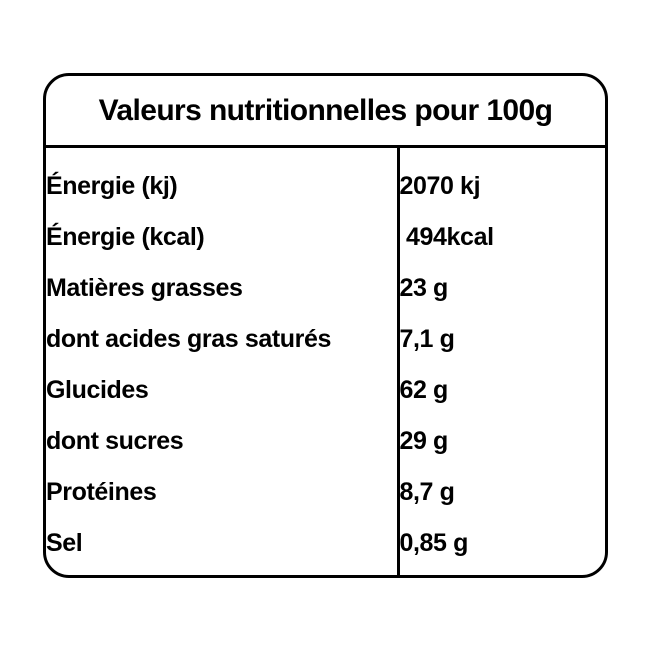 This screenshot has width=650, height=650. Describe the element at coordinates (101, 492) in the screenshot. I see `nutrient-label: Protéines` at that location.